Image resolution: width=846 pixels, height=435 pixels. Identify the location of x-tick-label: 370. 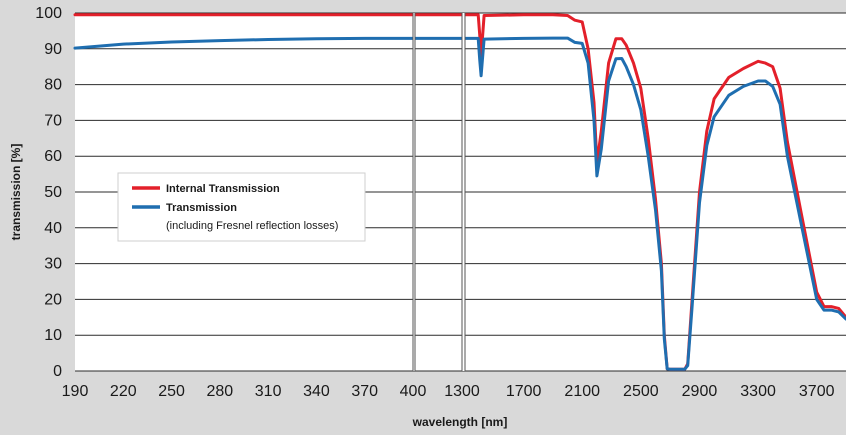
(364, 391).